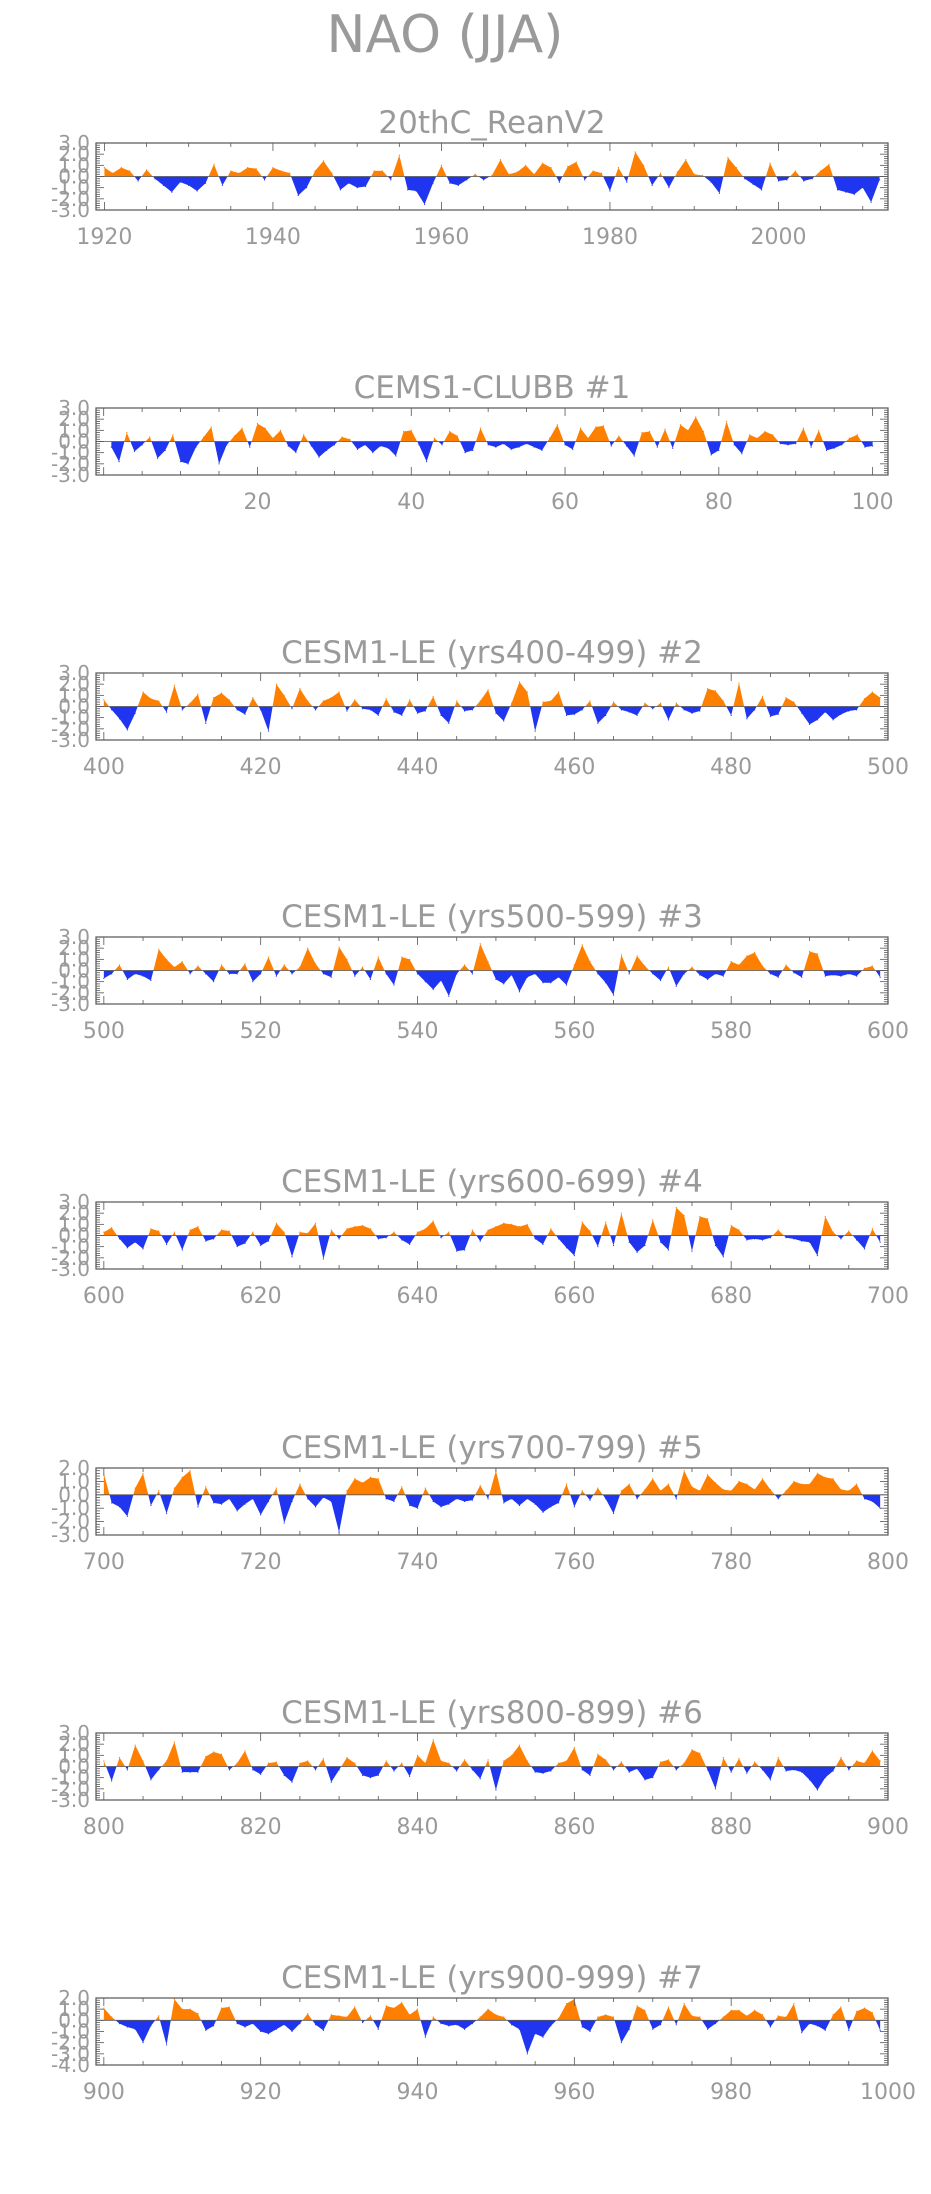  What do you see at coordinates (74, 165) in the screenshot?
I see `y-tick-label: 1.0` at bounding box center [74, 165].